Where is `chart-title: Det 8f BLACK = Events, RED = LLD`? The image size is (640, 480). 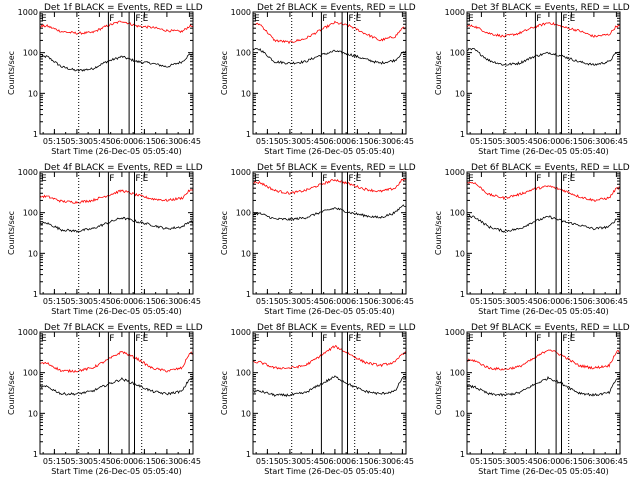 chart-title: Det 8f BLACK = Events, RED = LLD is located at coordinates (336, 328).